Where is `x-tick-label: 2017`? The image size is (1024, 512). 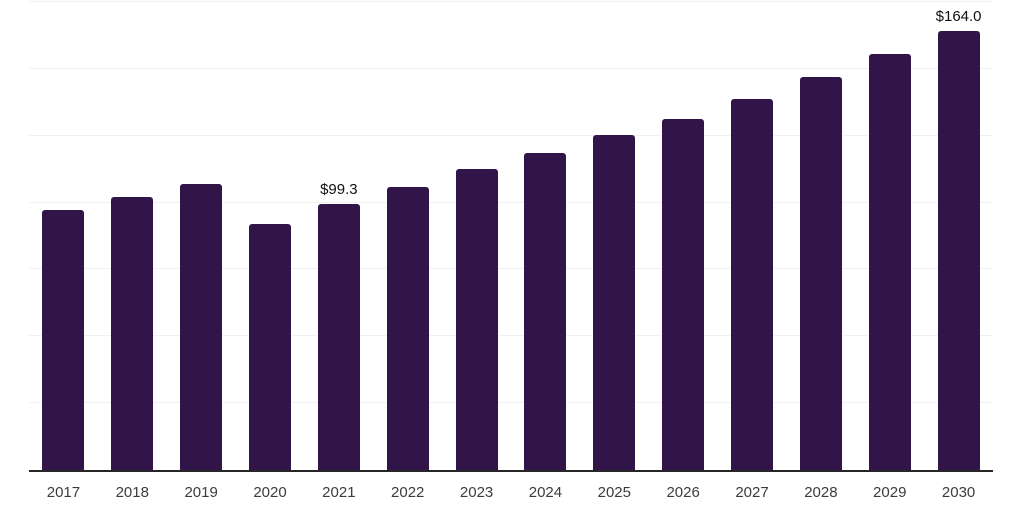
x-tick-label: 2017 is located at coordinates (63, 492).